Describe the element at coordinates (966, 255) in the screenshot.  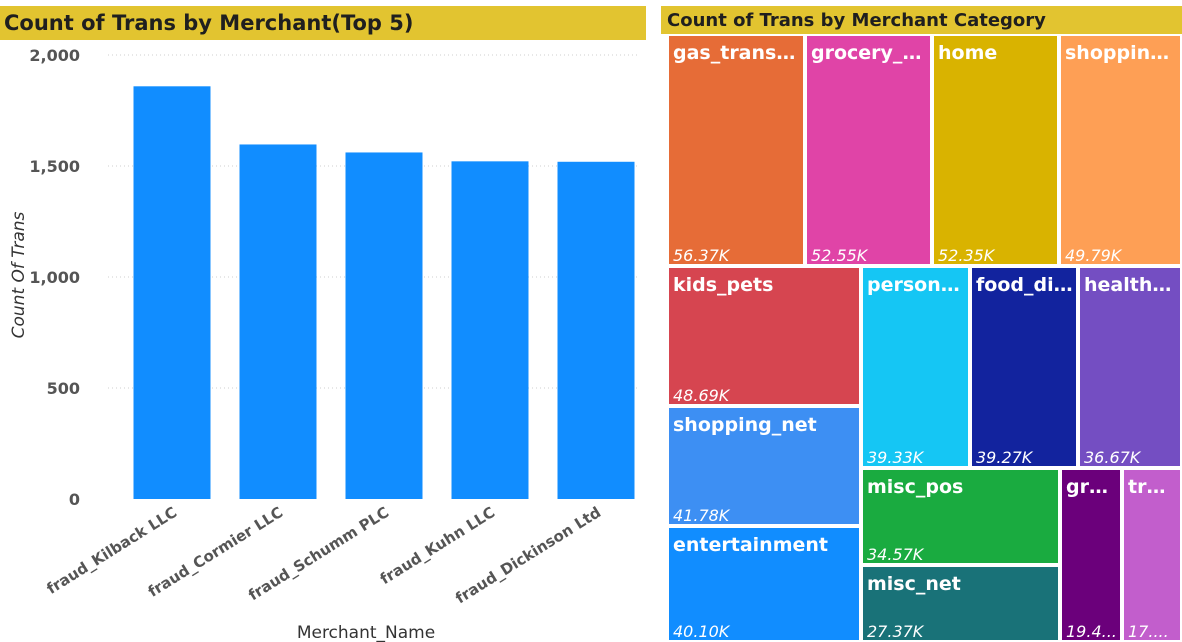
I see `treemap-cell-value: 52.35K` at that location.